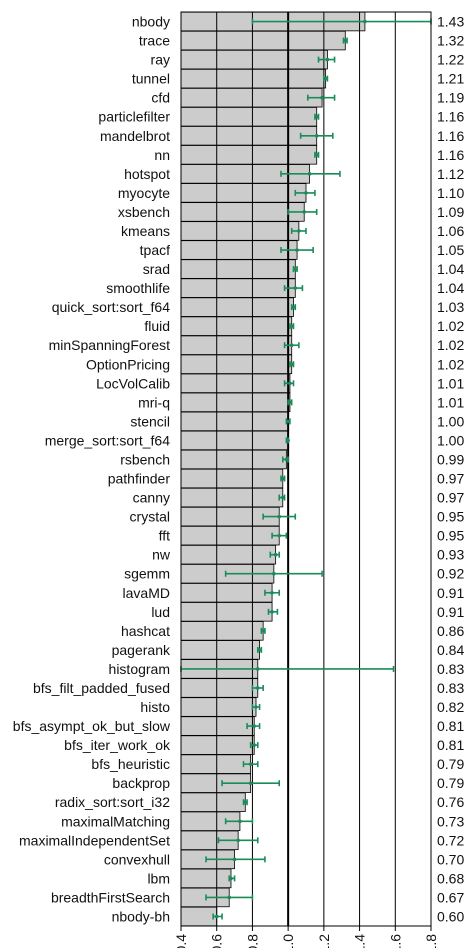 The height and width of the screenshot is (948, 474). Describe the element at coordinates (160, 98) in the screenshot. I see `category-label: cfd` at that location.